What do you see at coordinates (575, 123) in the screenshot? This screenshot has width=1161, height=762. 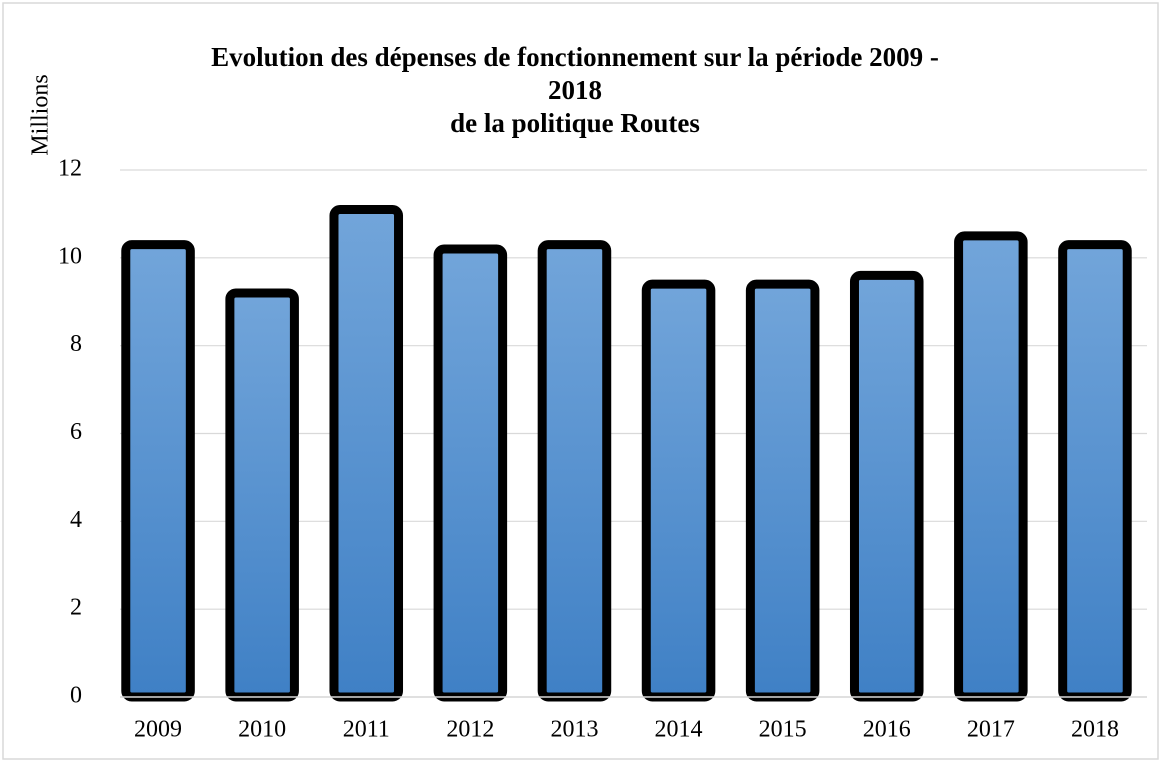 I see `chart-title: de la politique Routes` at bounding box center [575, 123].